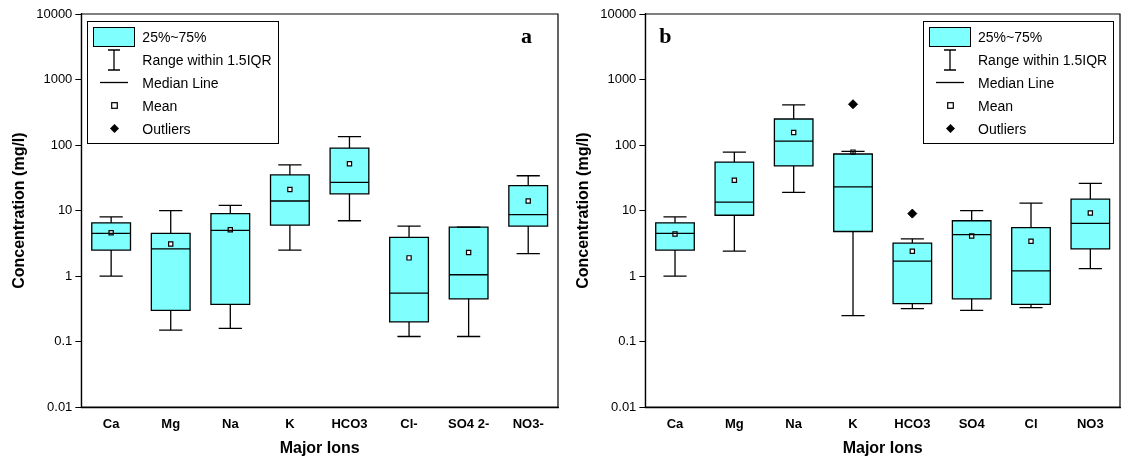 This screenshot has height=466, width=1128. Describe the element at coordinates (526, 35) in the screenshot. I see `chart-title: a` at that location.